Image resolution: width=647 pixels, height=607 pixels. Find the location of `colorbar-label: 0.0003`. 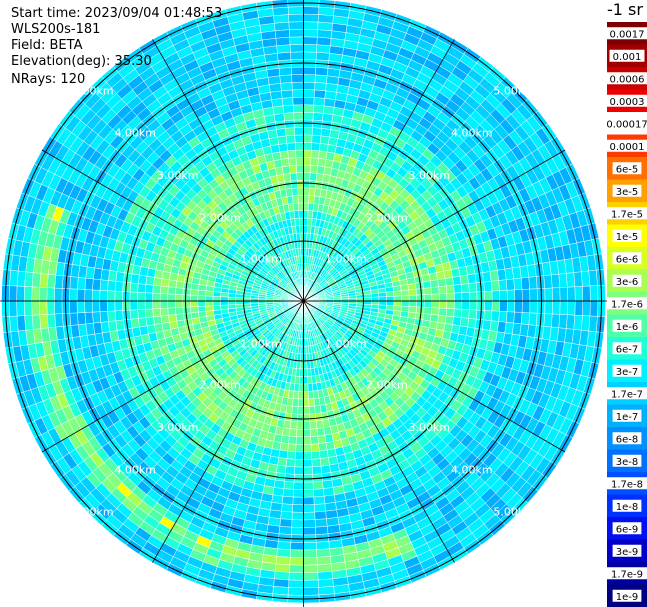

colorbar-label: 0.0003 is located at coordinates (627, 102).